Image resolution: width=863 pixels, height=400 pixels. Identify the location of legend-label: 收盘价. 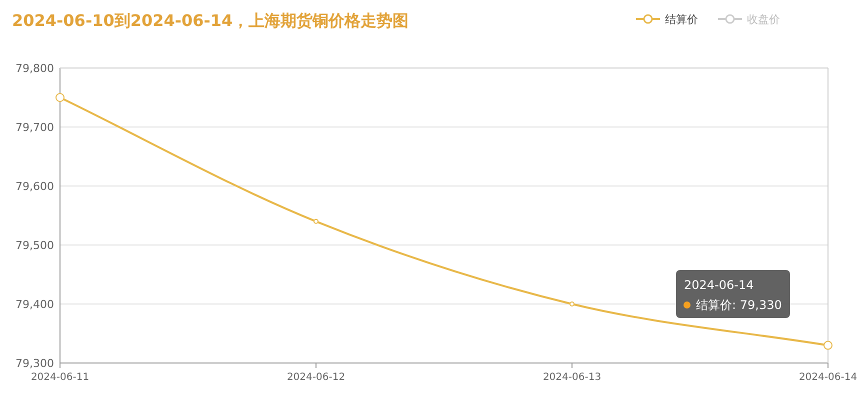
(763, 19).